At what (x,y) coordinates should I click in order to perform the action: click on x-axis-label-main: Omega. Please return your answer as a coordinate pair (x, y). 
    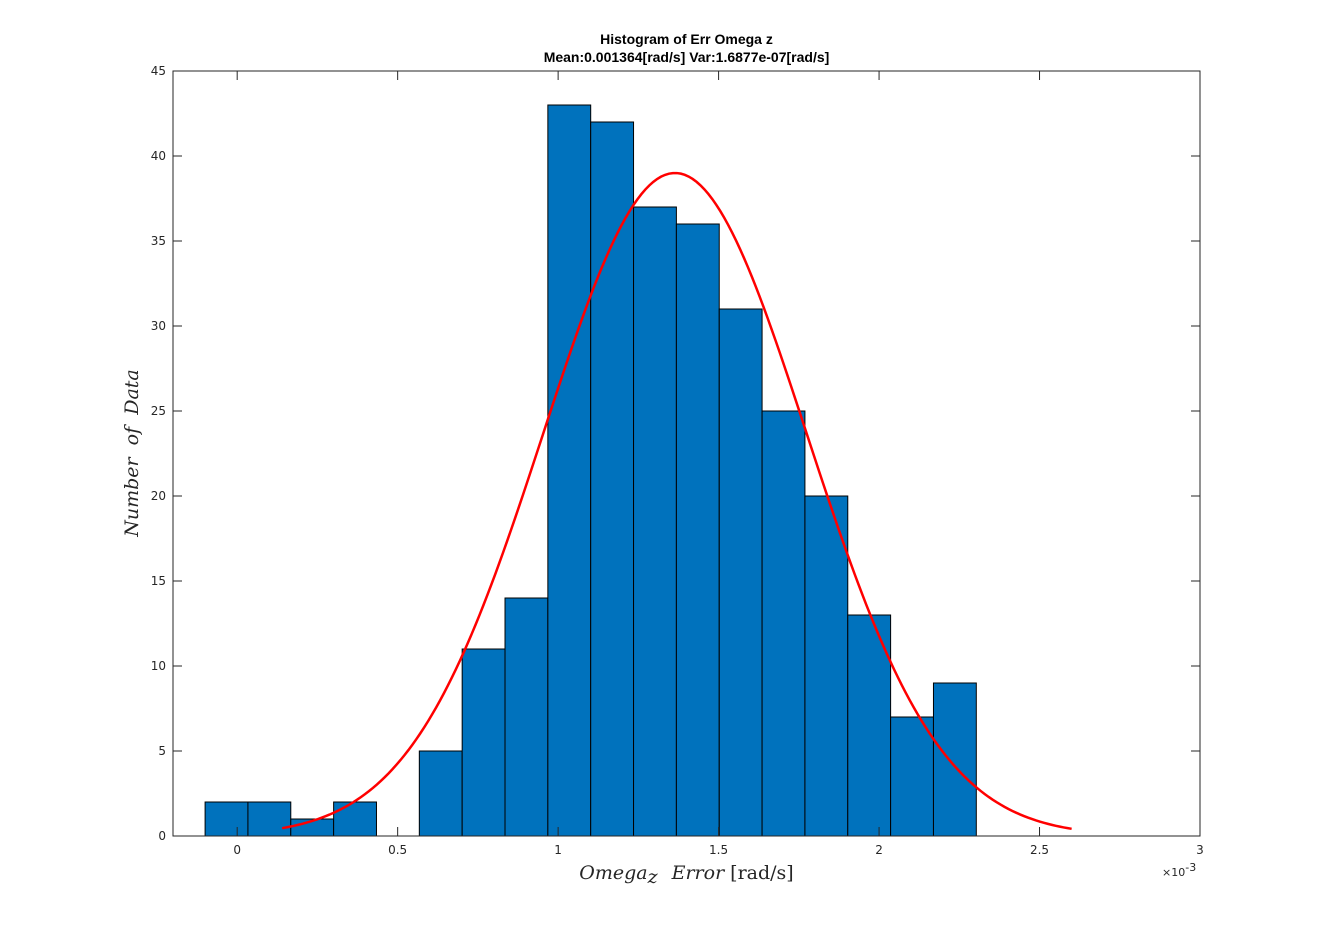
    Looking at the image, I should click on (613, 873).